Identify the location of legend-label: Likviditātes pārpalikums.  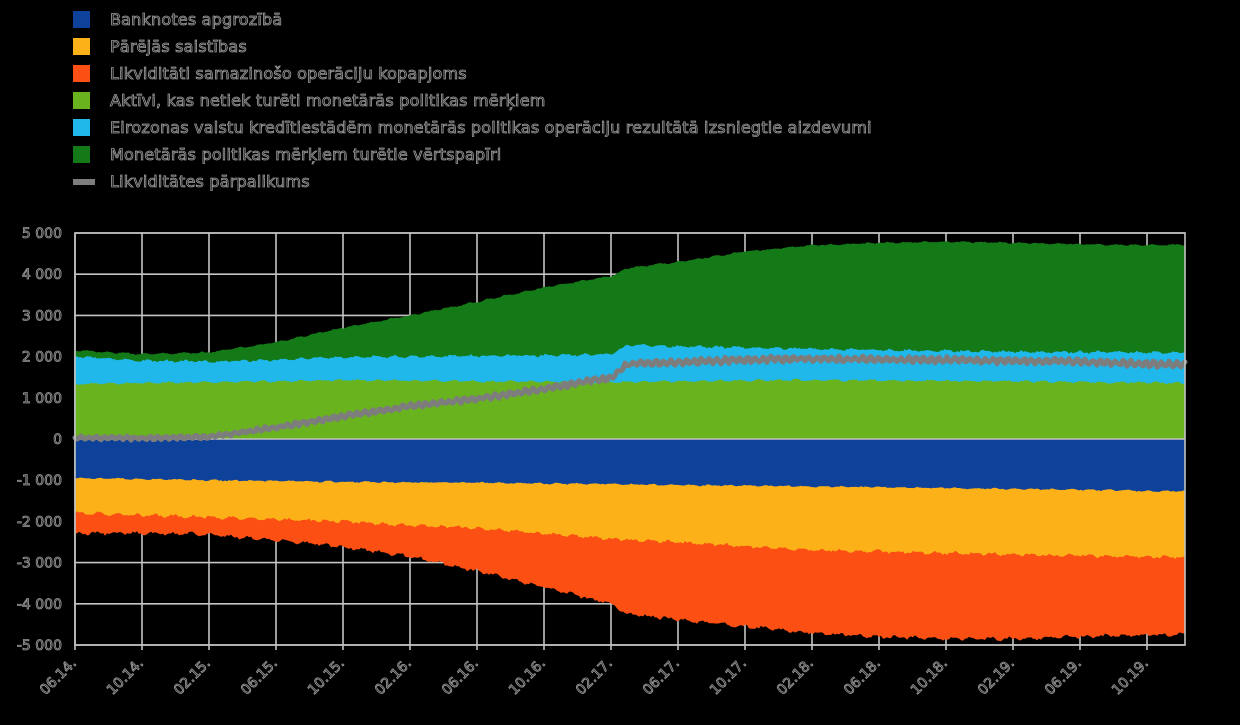
(210, 182).